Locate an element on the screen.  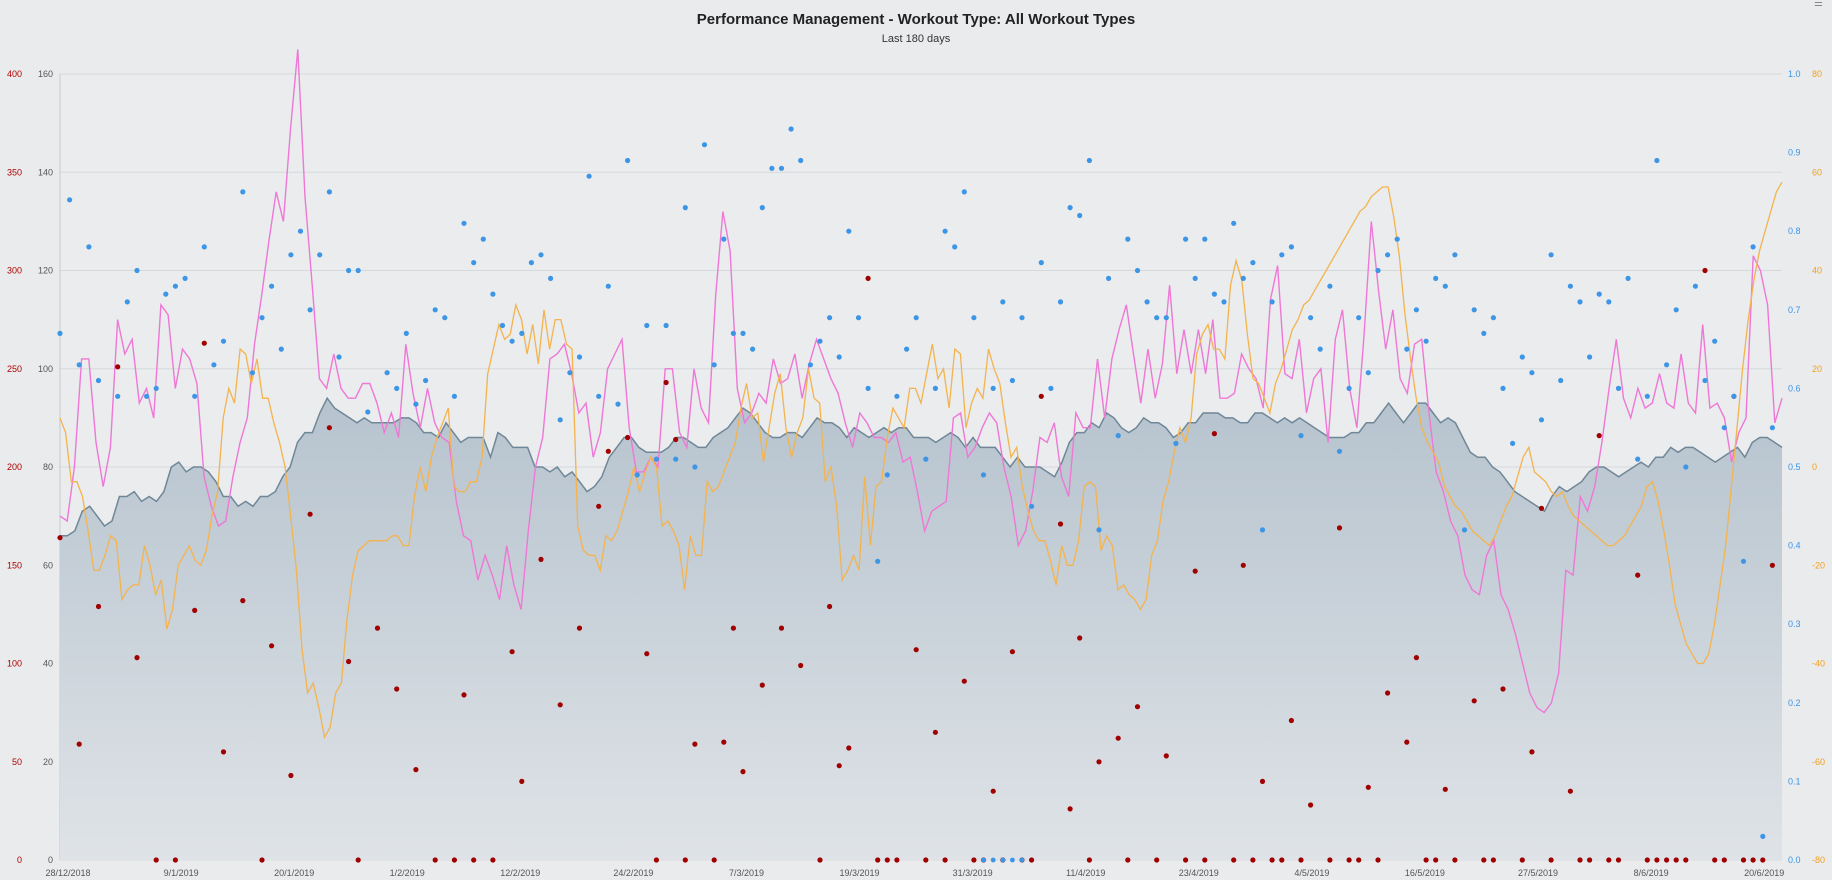
if-axis-tick-label: 0.1 is located at coordinates (1794, 781).